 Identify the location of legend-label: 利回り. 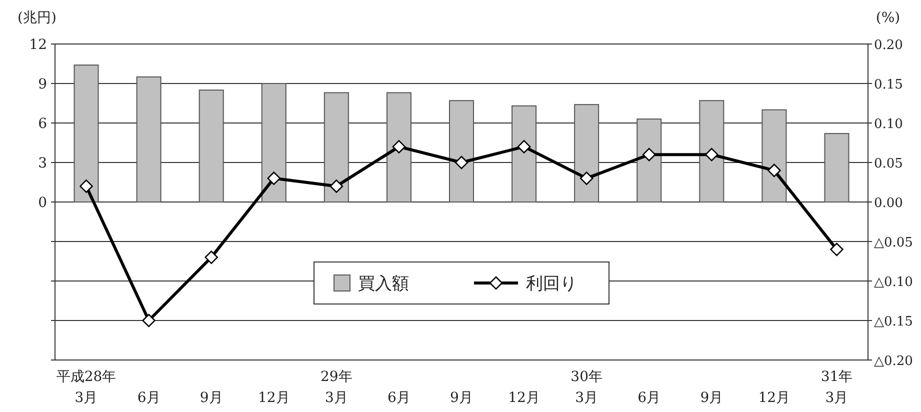
(551, 284).